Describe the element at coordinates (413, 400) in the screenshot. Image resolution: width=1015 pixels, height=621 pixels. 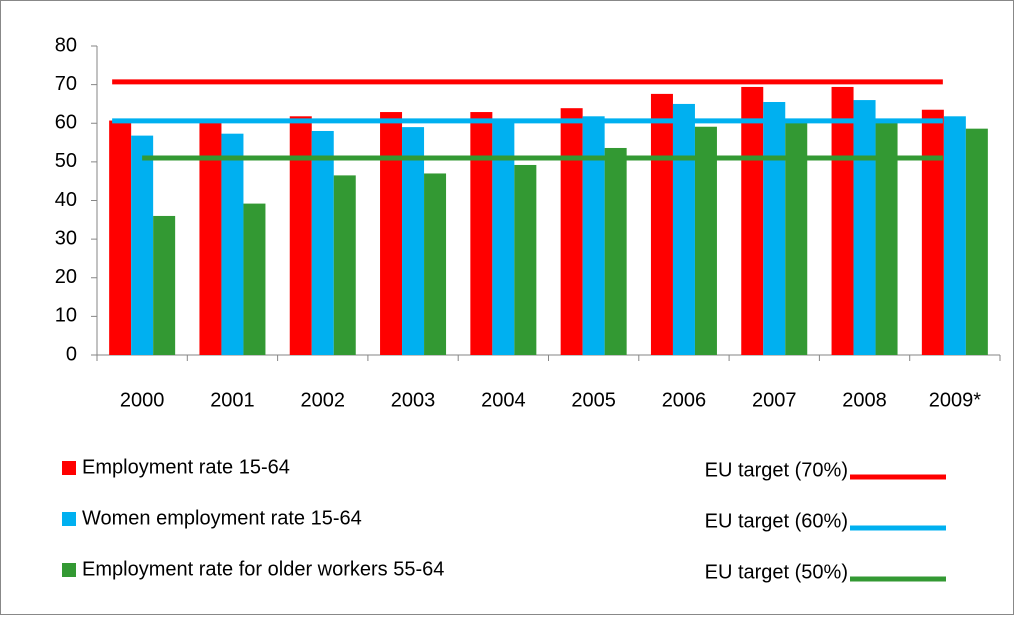
I see `x-tick-label: 2003` at that location.